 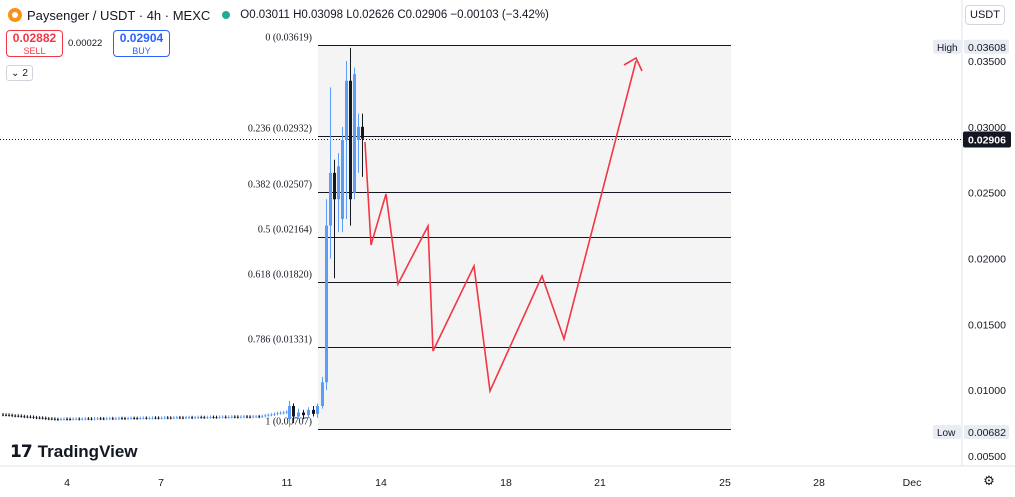 What do you see at coordinates (85, 43) in the screenshot?
I see `spread-value: 0.00022` at bounding box center [85, 43].